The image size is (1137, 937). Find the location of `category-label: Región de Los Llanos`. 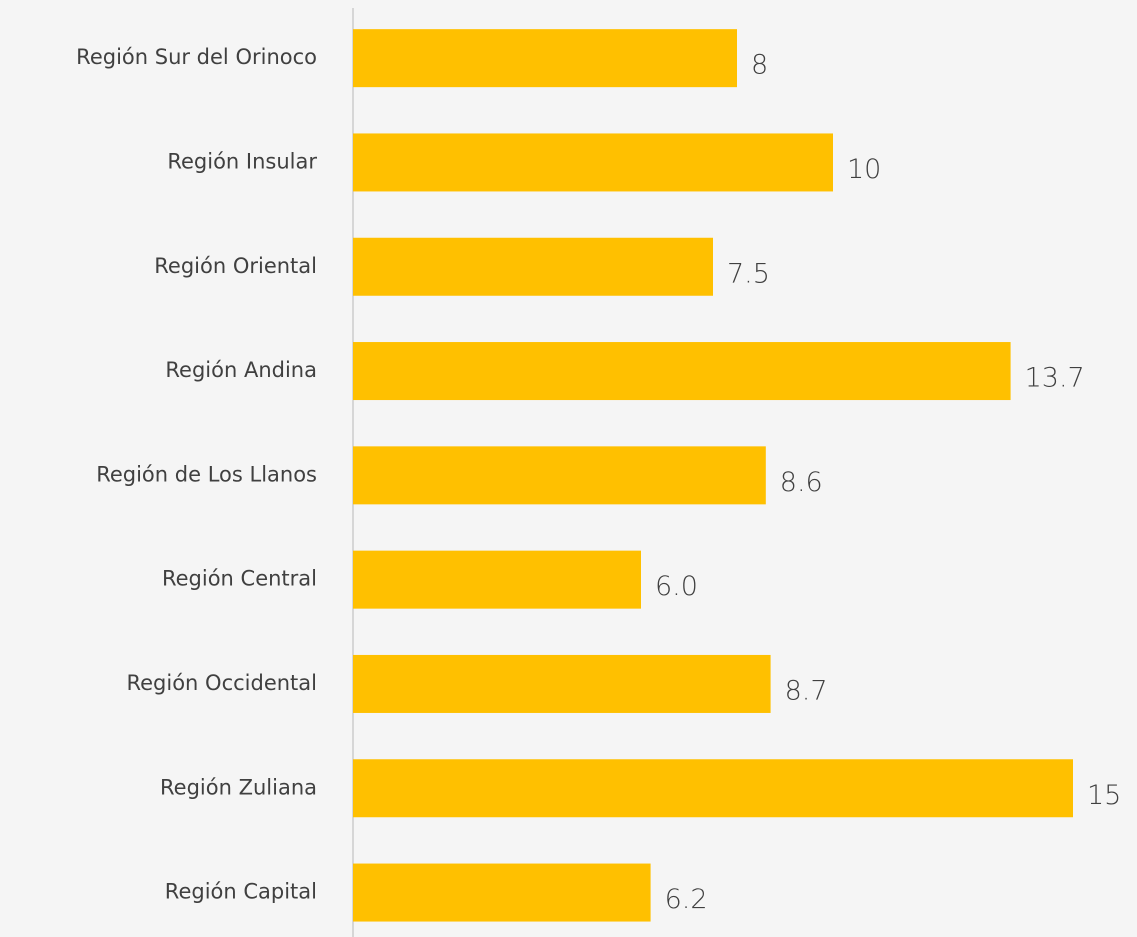

category-label: Región de Los Llanos is located at coordinates (206, 474).